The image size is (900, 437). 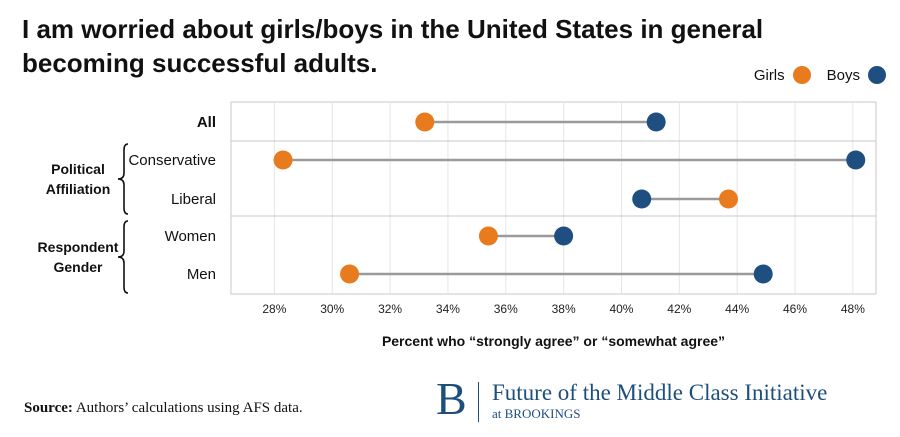 I want to click on x-tick-label: 46%, so click(x=795, y=309).